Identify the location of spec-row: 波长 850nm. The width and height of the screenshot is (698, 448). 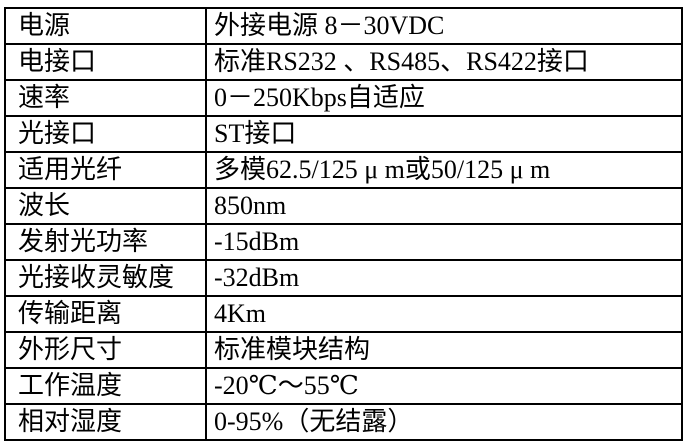
(343, 206).